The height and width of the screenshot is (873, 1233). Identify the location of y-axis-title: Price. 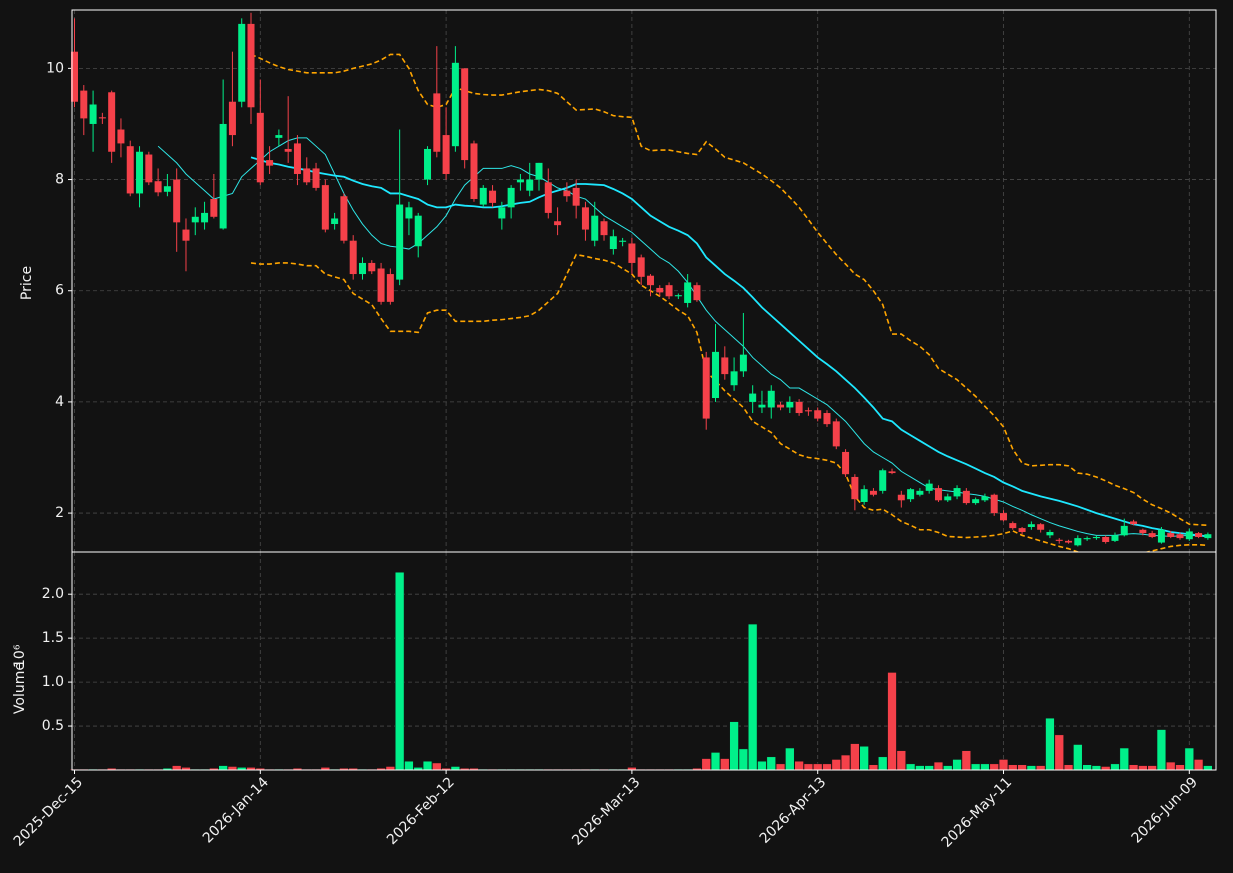
(27, 283).